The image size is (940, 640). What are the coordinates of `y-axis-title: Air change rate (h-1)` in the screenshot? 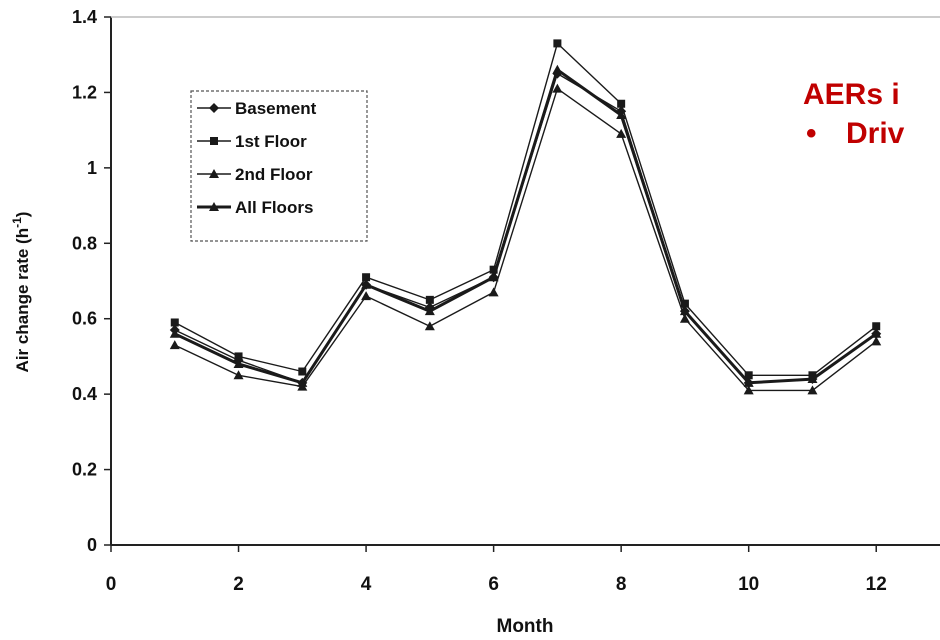 It's located at (21, 292).